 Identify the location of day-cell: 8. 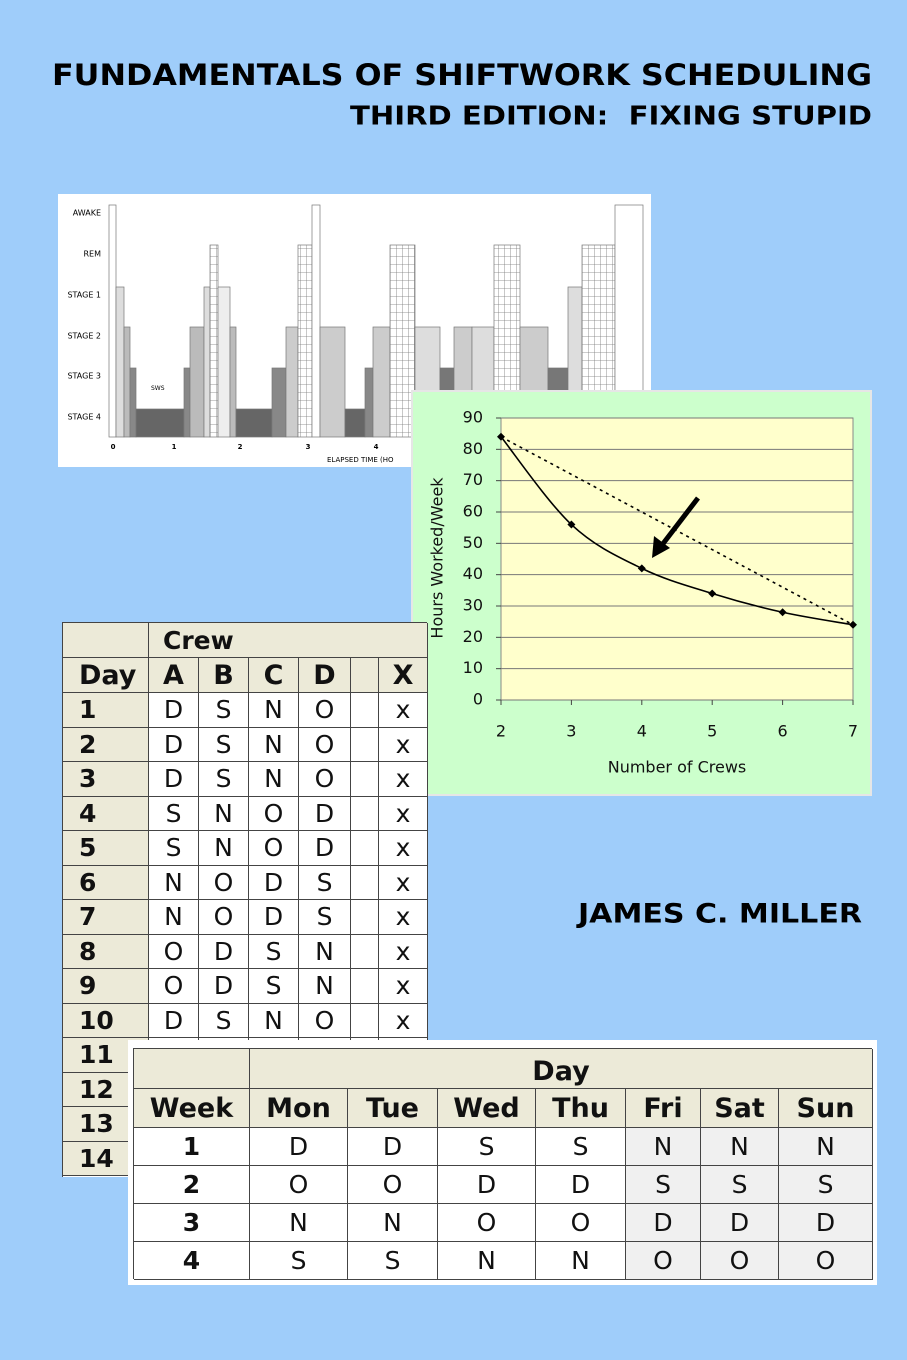
(106, 951).